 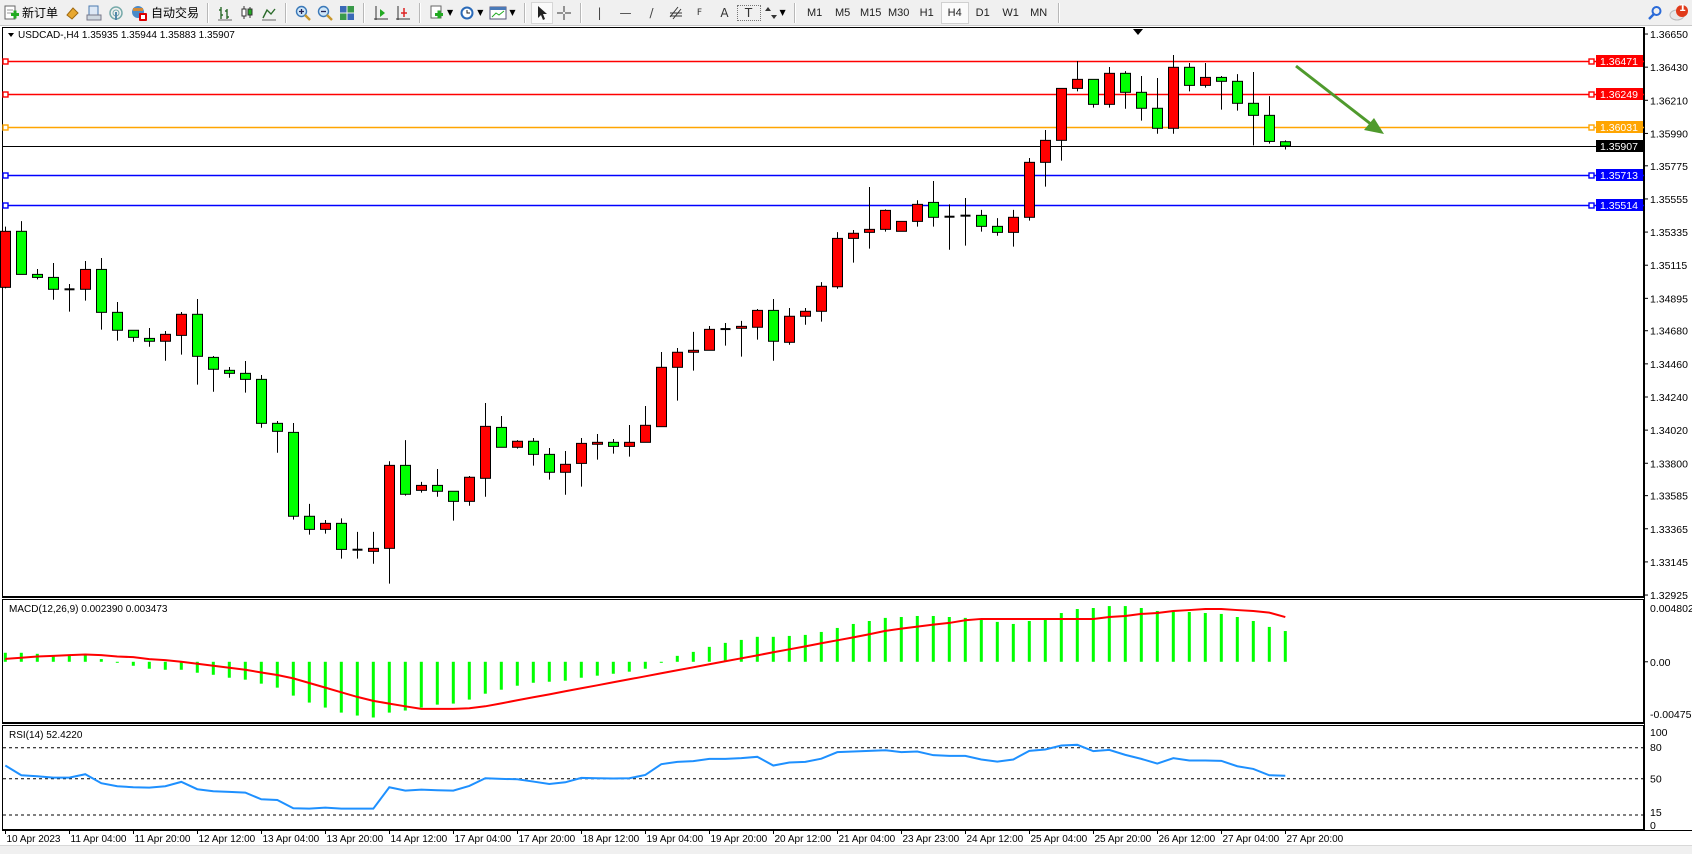 I want to click on search-icon, so click(x=1655, y=12).